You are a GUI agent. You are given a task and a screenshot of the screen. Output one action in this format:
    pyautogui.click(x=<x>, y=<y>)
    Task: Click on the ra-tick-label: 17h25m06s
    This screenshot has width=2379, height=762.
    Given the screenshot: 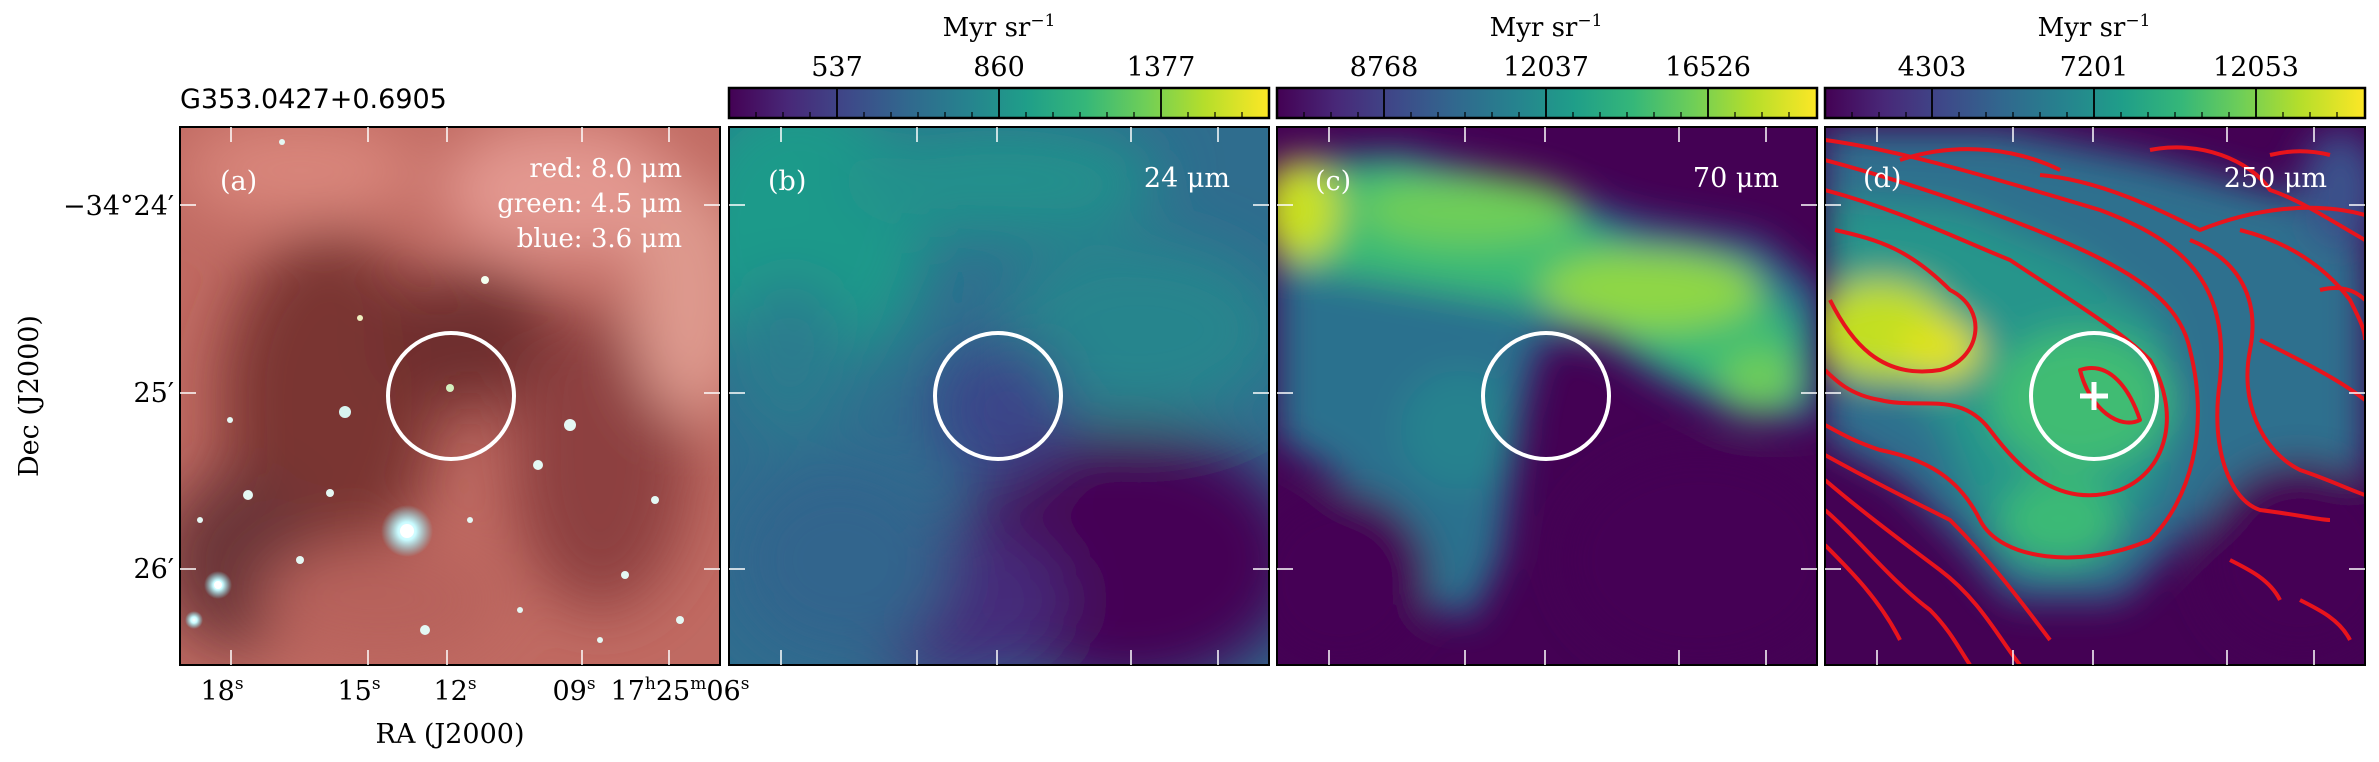 What is the action you would take?
    pyautogui.click(x=680, y=690)
    